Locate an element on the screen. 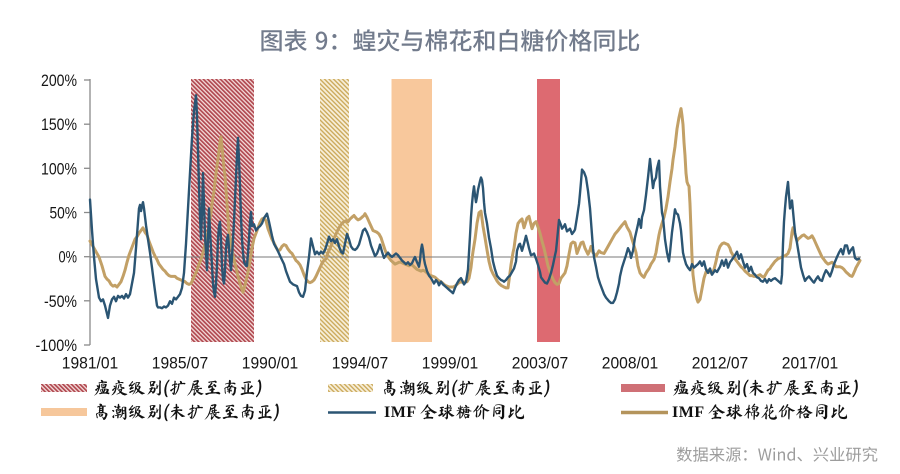 This screenshot has width=900, height=474. svg-text: 0% is located at coordinates (68, 257).